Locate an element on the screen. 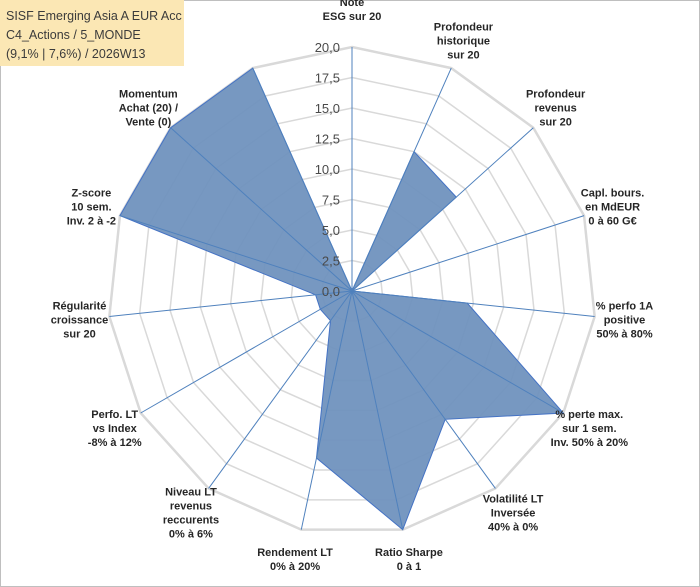 The image size is (700, 587). fund-name: SISF Emerging Asia A EUR Acc is located at coordinates (94, 16).